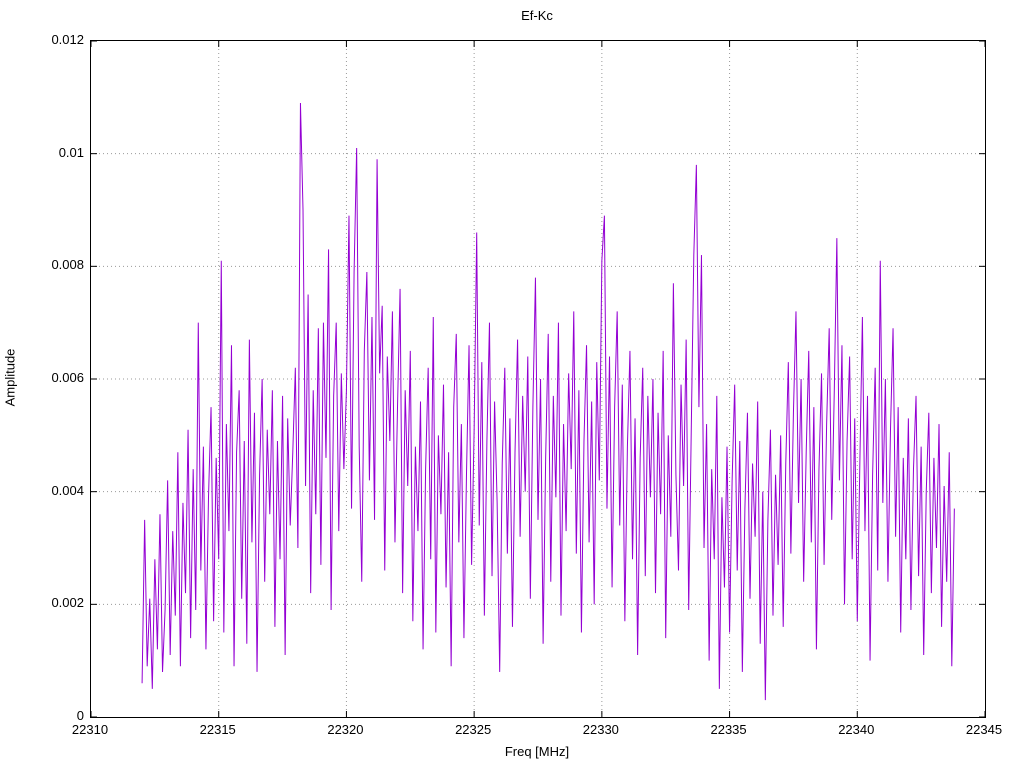  Describe the element at coordinates (984, 729) in the screenshot. I see `x-tick-label: 22345` at that location.